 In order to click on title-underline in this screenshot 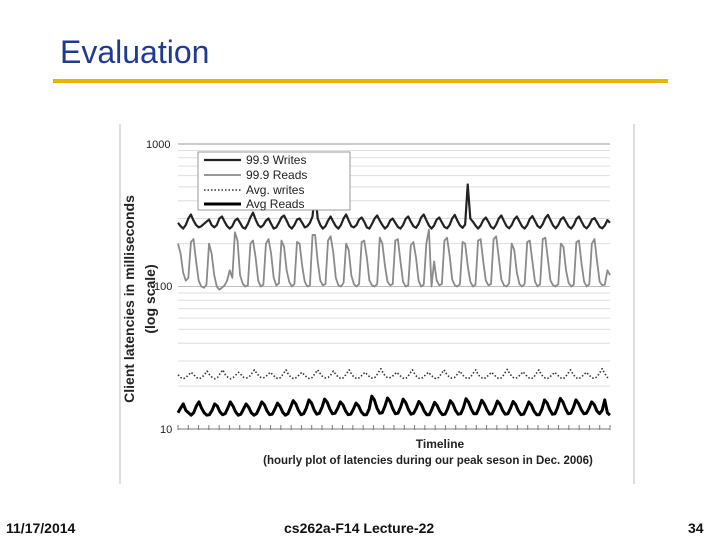, I will do `click(360, 81)`.